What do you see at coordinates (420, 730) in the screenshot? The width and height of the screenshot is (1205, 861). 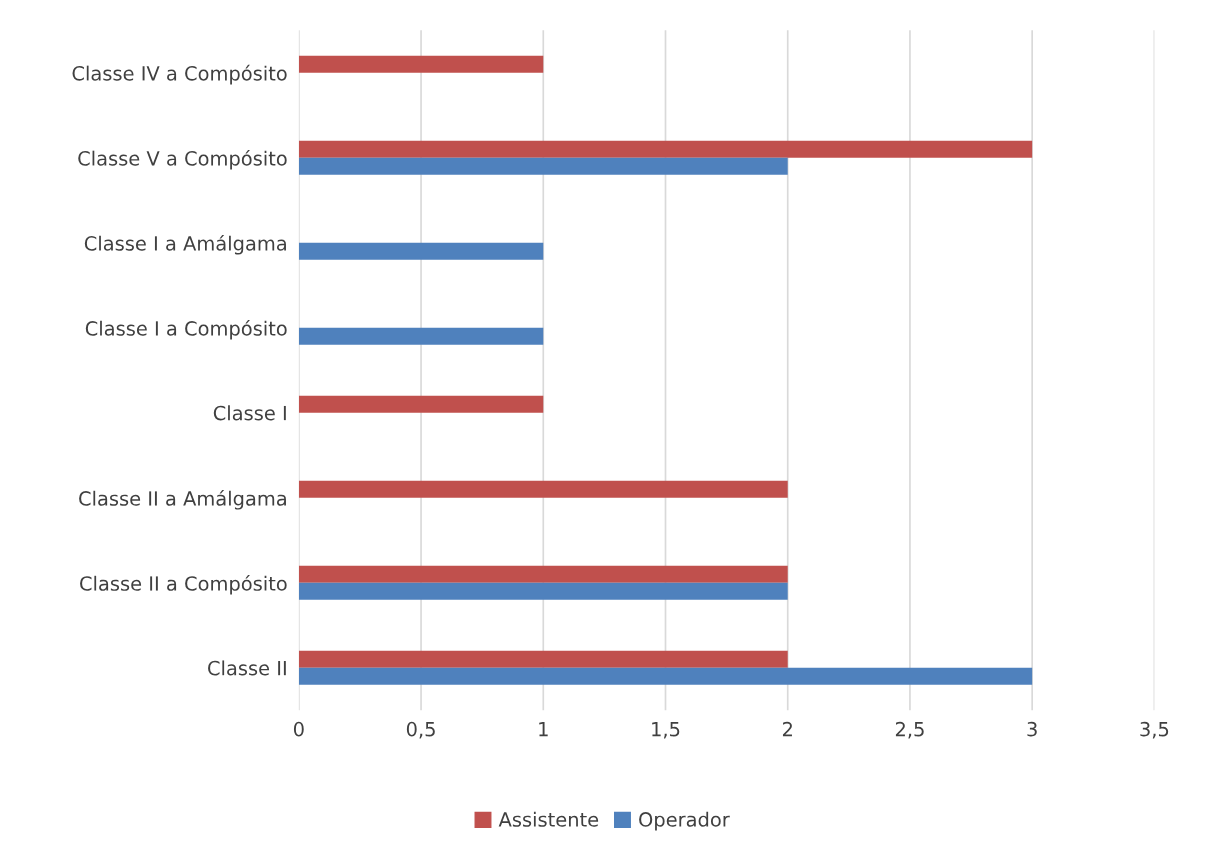 I see `x-tick-label: 0,5` at bounding box center [420, 730].